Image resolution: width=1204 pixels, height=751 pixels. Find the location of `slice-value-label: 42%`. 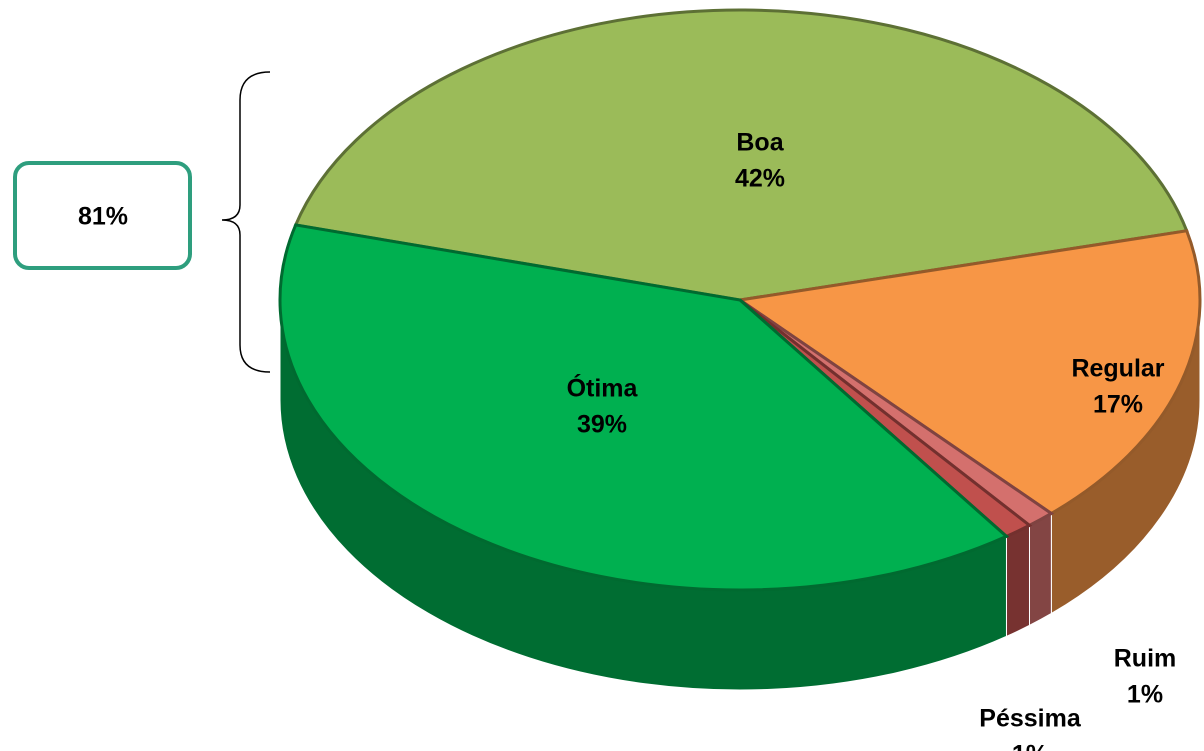

slice-value-label: 42% is located at coordinates (760, 179).